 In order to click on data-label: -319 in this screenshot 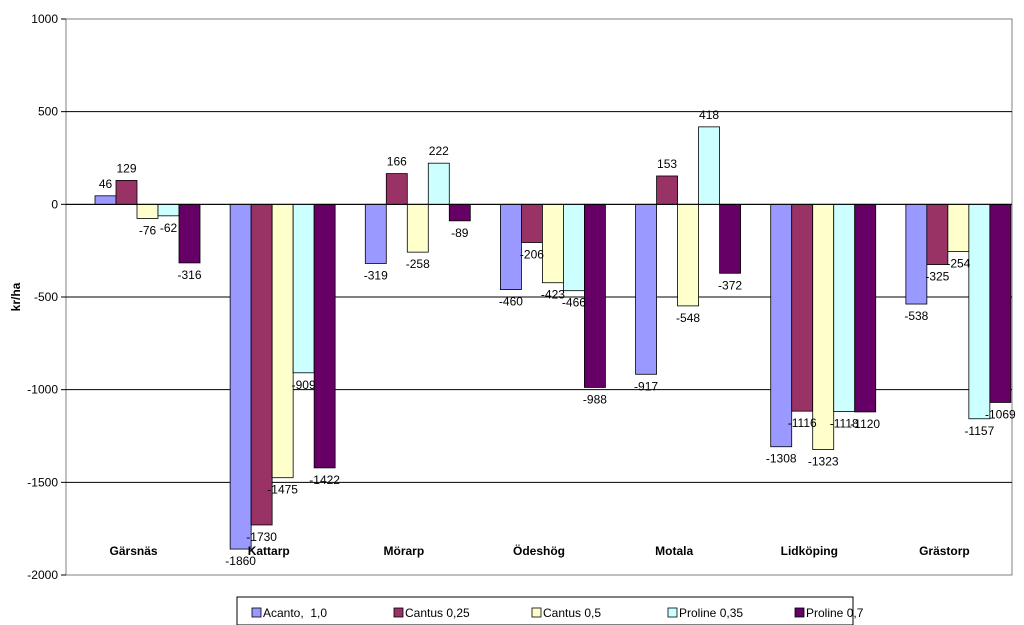, I will do `click(376, 275)`.